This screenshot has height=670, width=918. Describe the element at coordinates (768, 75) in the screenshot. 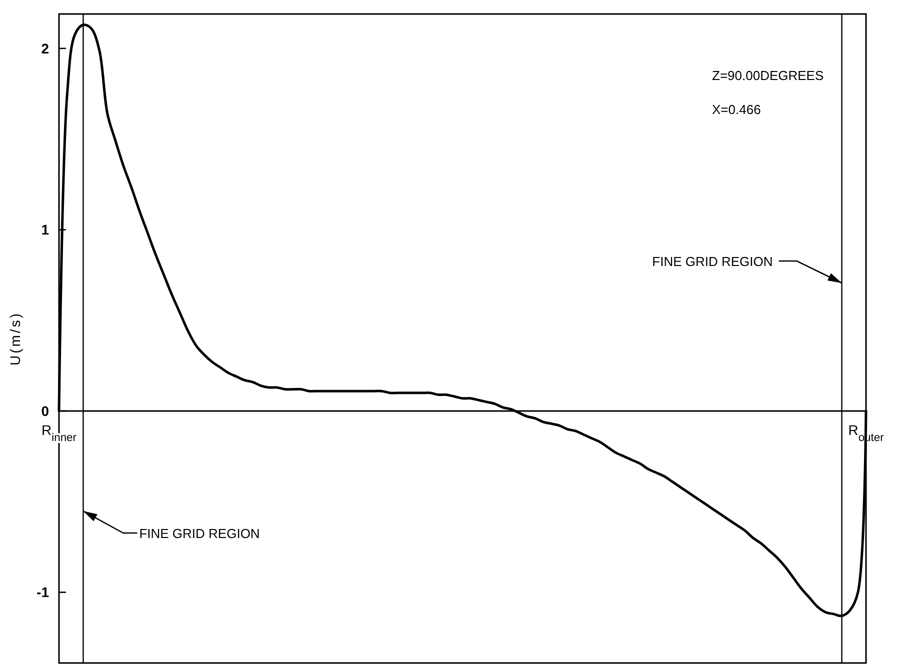

I see `annotation: Z=90.00DEGREES` at that location.